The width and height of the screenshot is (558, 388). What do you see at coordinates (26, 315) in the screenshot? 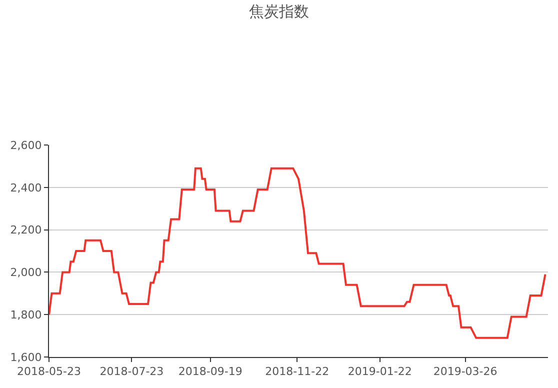
I see `y-tick-label: 1,800` at bounding box center [26, 315].